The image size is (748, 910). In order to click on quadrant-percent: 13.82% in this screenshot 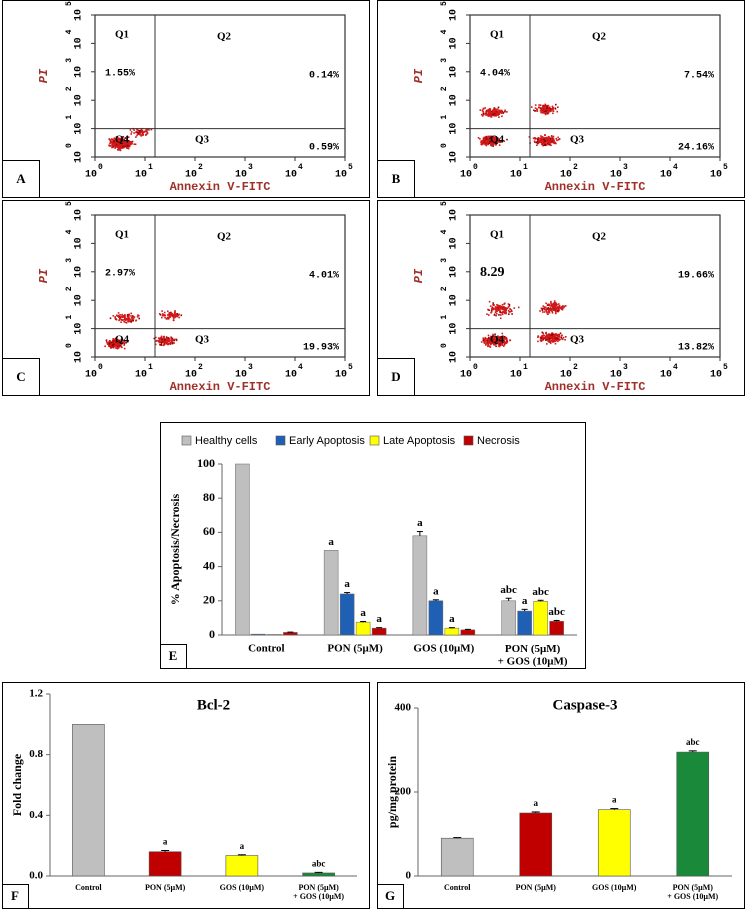, I will do `click(696, 348)`.